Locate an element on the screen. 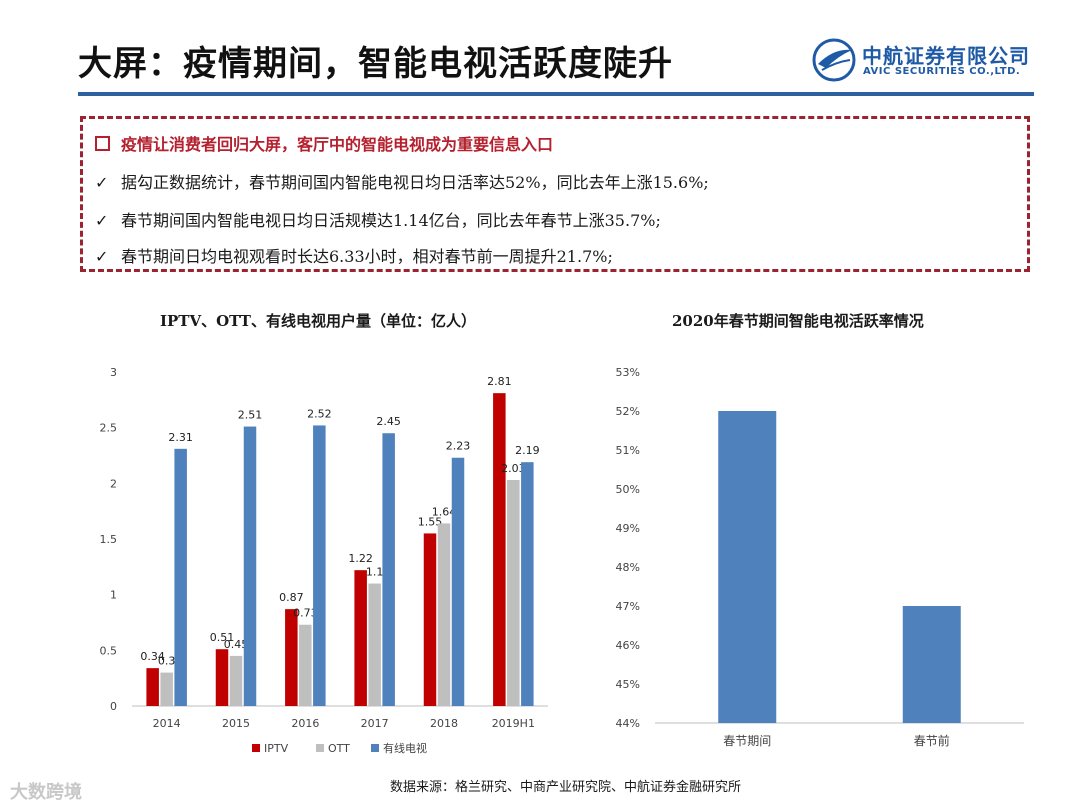  data-label: 2.45 is located at coordinates (388, 421).